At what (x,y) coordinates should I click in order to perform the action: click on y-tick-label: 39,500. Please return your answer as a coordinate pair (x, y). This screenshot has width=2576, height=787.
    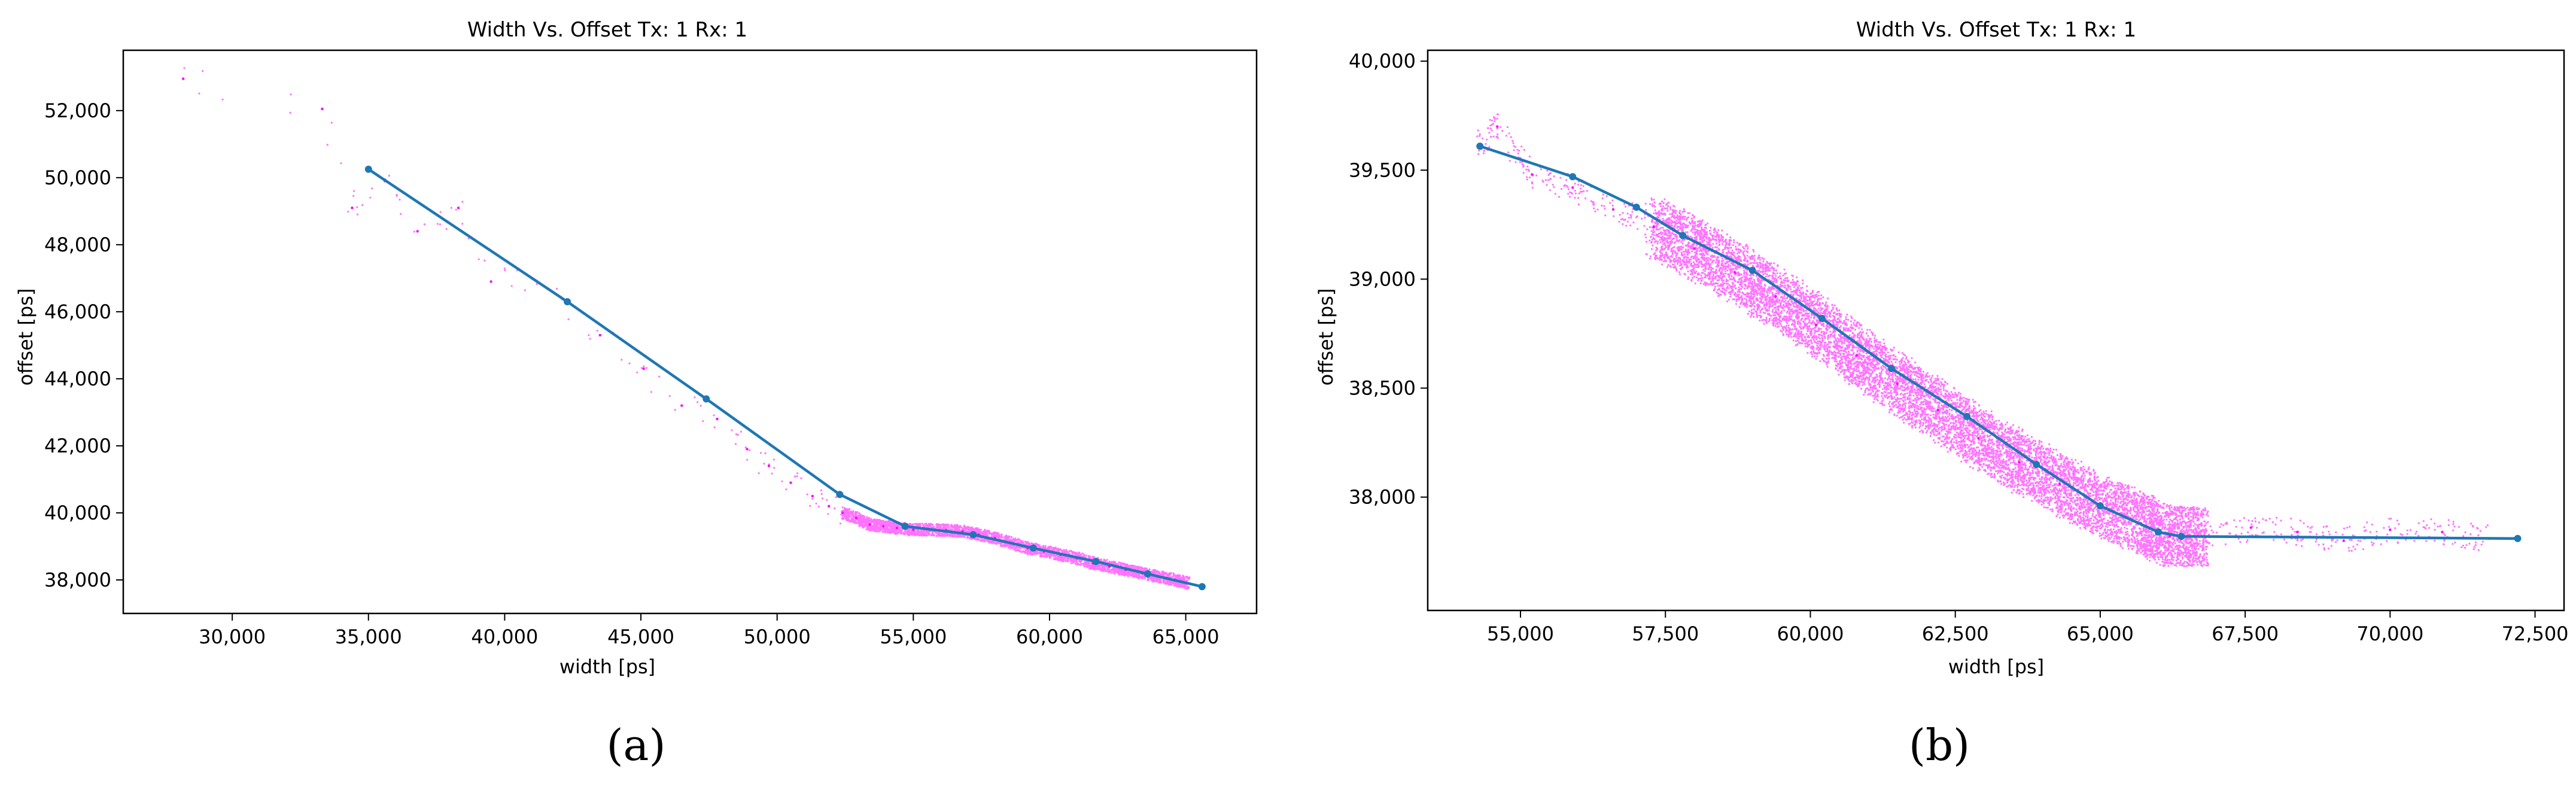
    Looking at the image, I should click on (1383, 170).